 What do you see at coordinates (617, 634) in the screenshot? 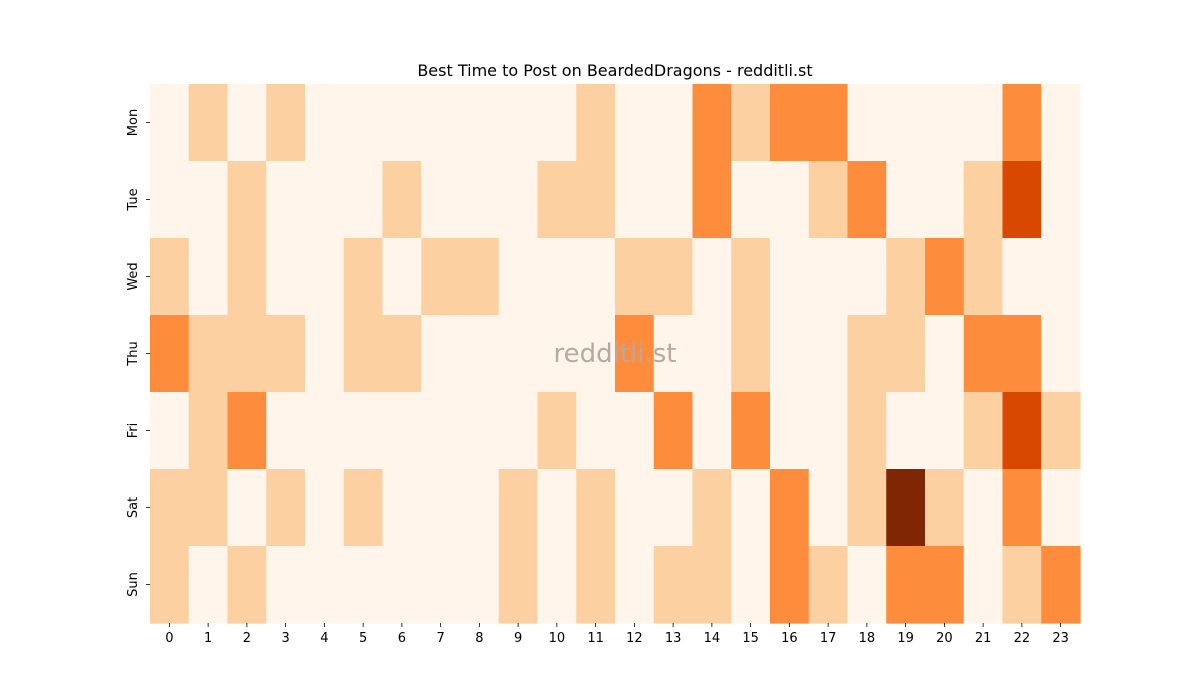
I see `x-axis: 0 1 2 3 4 5 6 7 8 9 10 11 12 13 14 15 16 17 18 19 20 21 22 23` at bounding box center [617, 634].